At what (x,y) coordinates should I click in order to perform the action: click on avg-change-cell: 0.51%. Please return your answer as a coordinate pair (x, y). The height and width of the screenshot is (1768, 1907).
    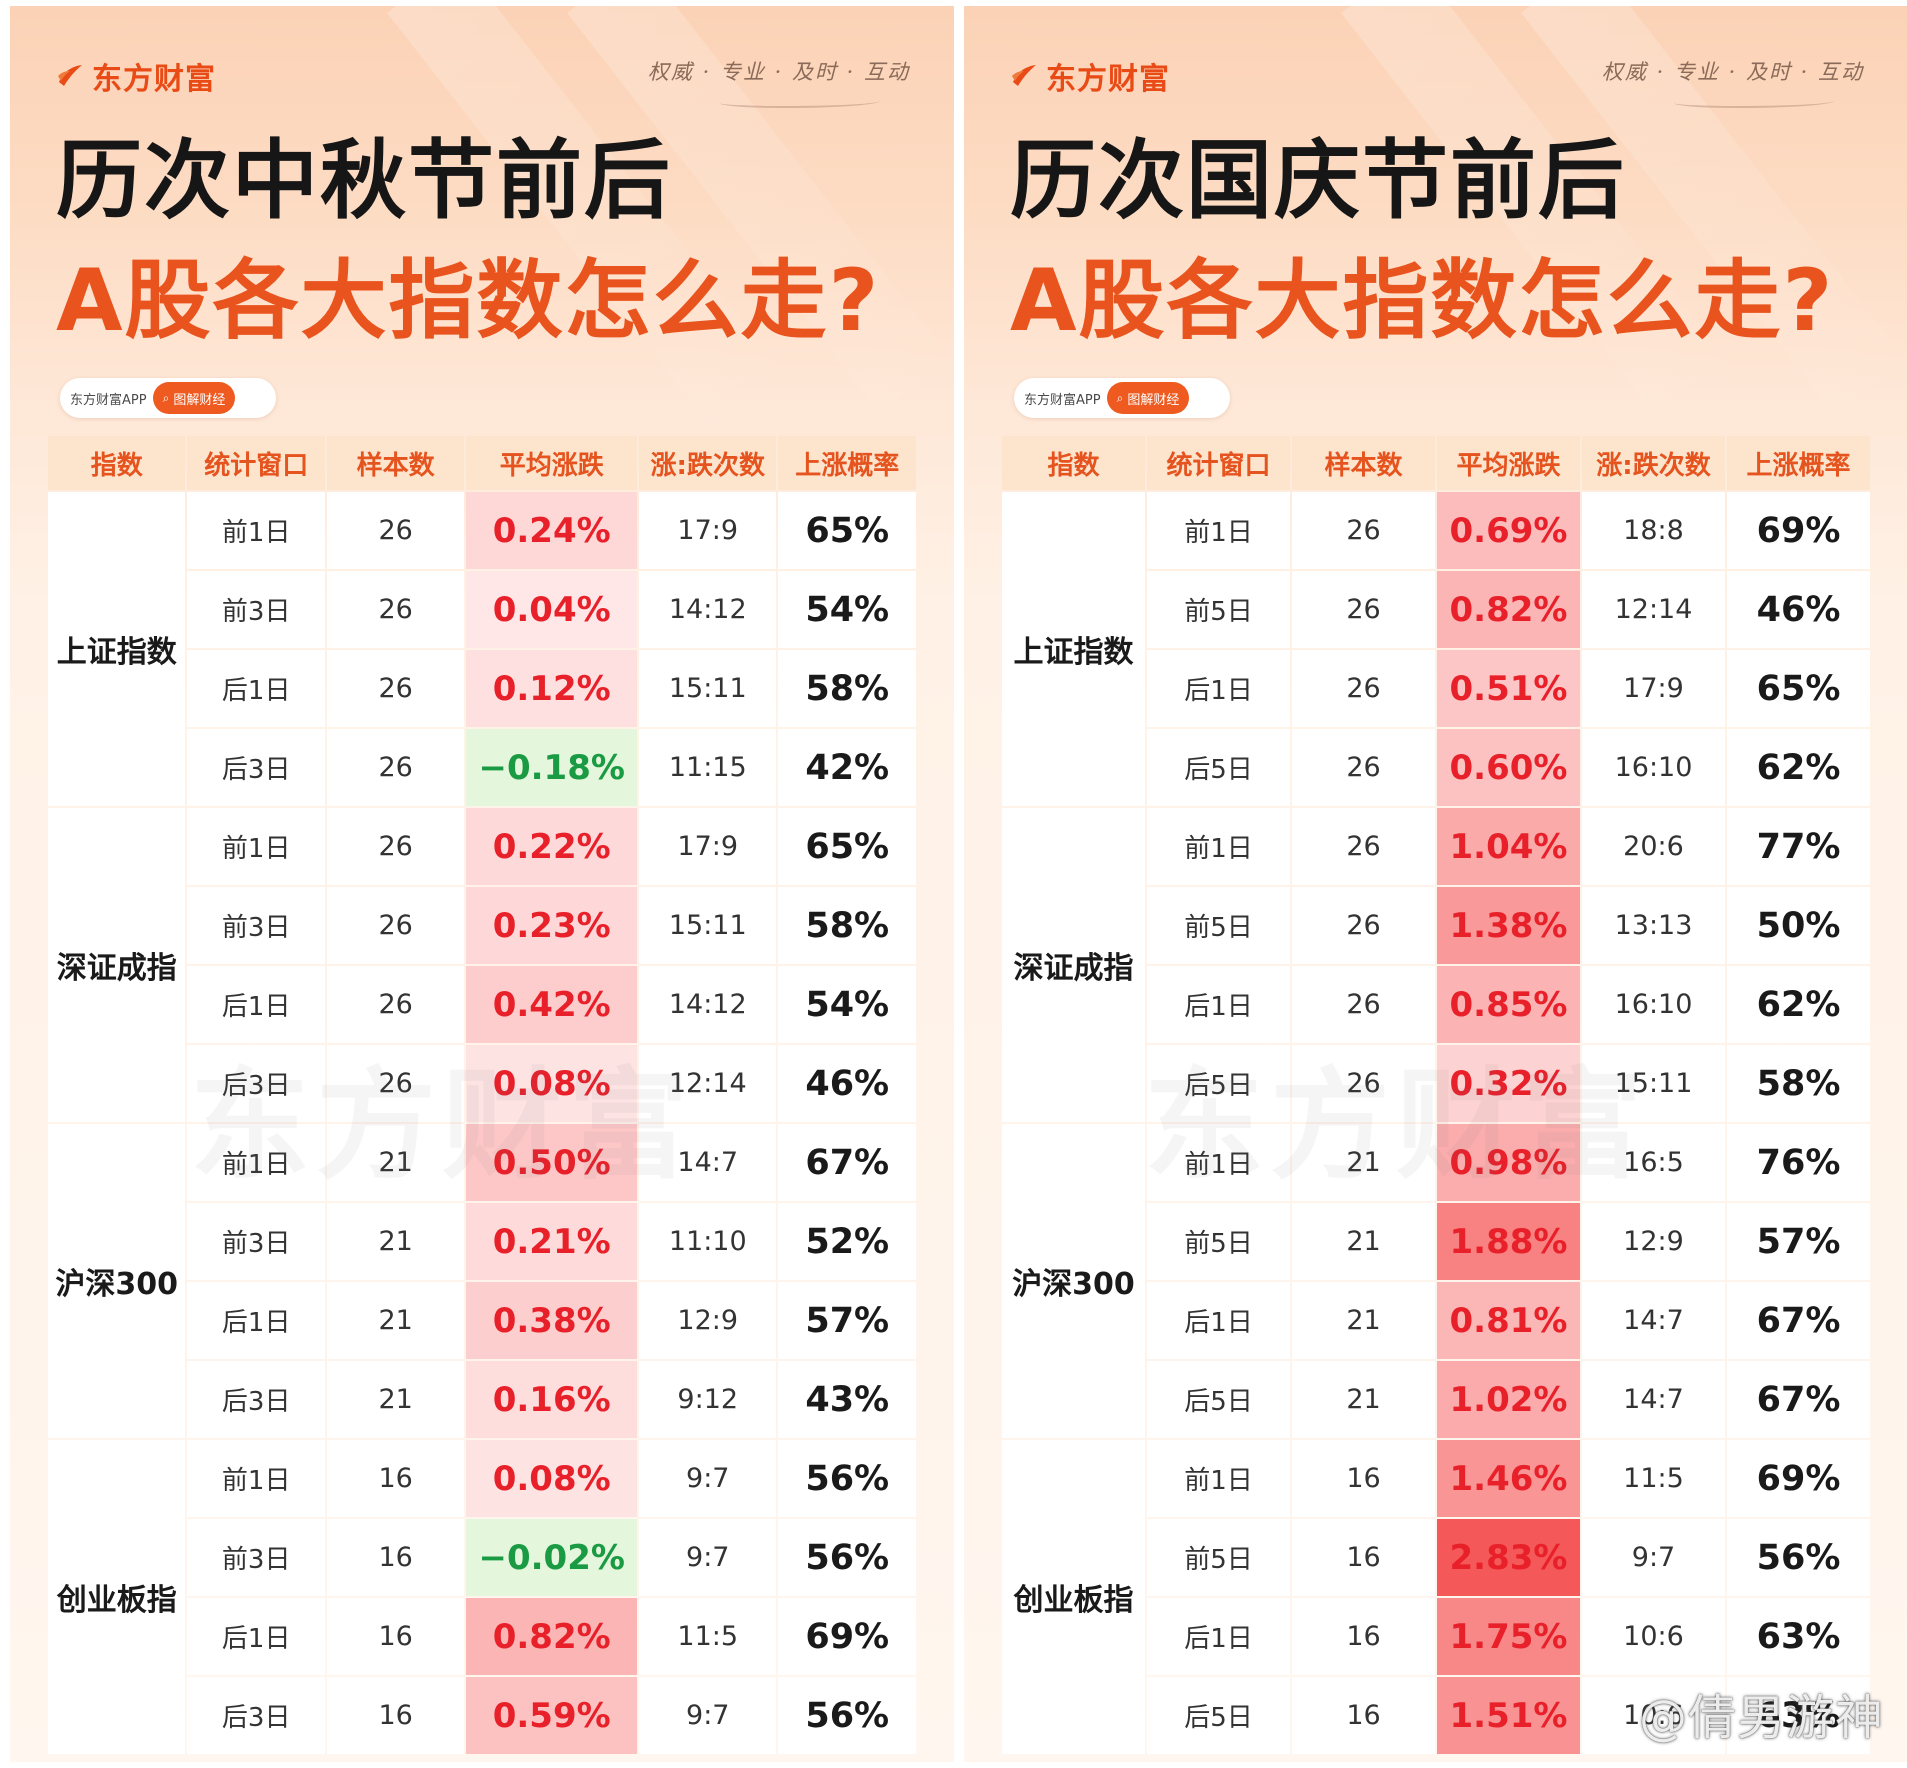
    Looking at the image, I should click on (1508, 688).